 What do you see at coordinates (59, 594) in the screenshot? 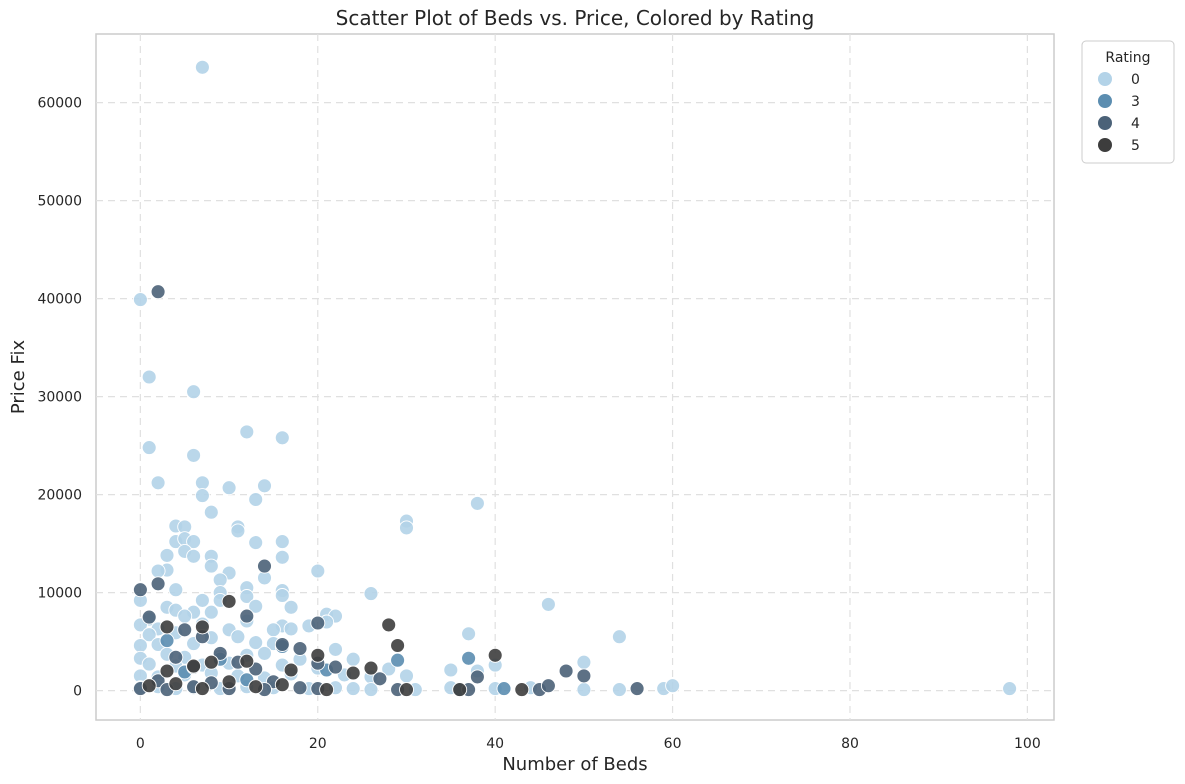
I see `y-tick-label: 10000` at bounding box center [59, 594].